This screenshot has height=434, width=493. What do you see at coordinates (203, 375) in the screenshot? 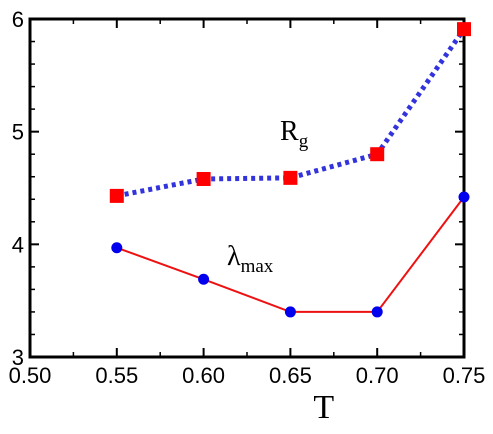
I see `x-tick-label: 0.60` at bounding box center [203, 375].